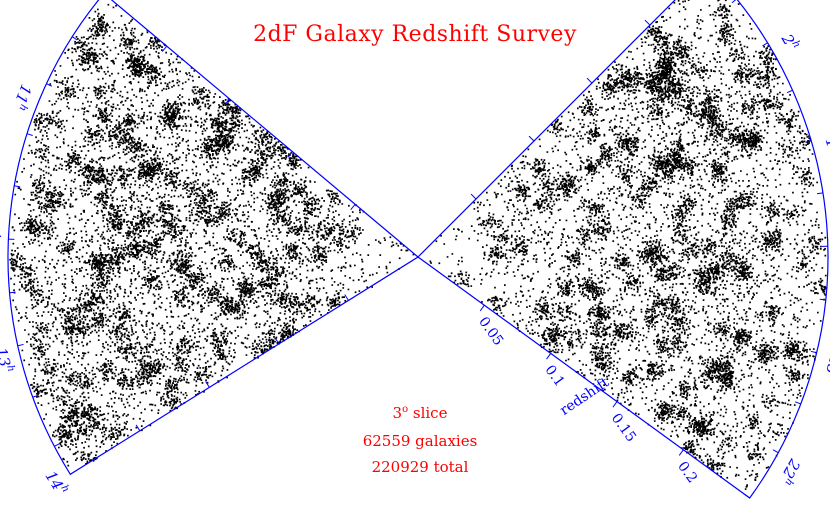  Describe the element at coordinates (415, 34) in the screenshot. I see `chart-title: 2dF Galaxy Redshift Survey` at that location.